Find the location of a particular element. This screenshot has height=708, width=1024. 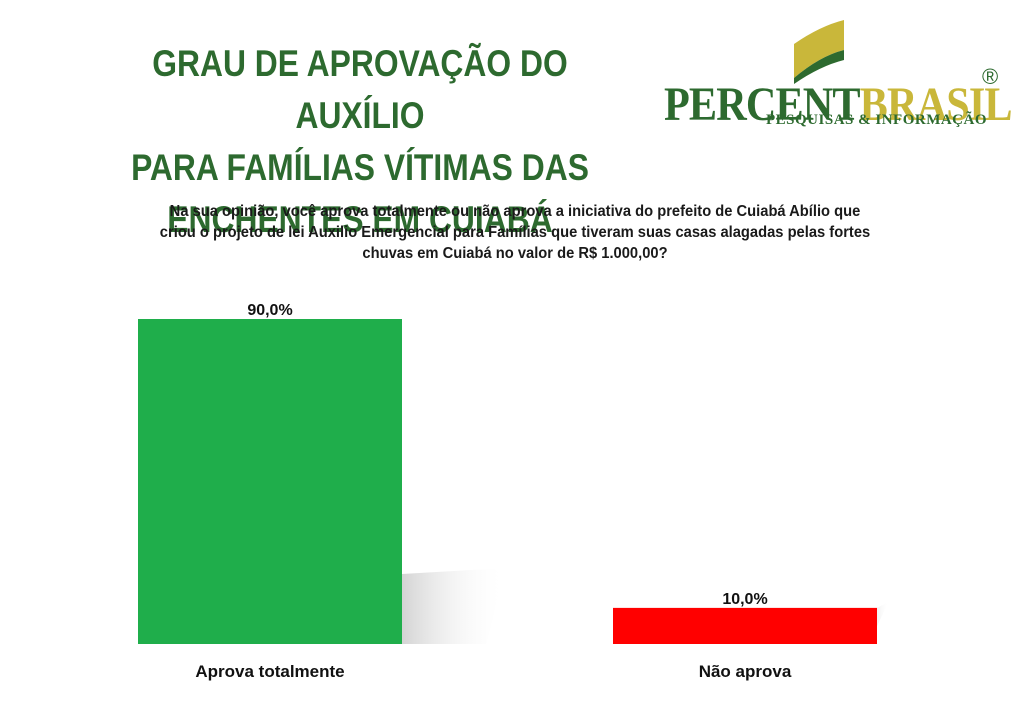

logo-flag-icon is located at coordinates (819, 52).